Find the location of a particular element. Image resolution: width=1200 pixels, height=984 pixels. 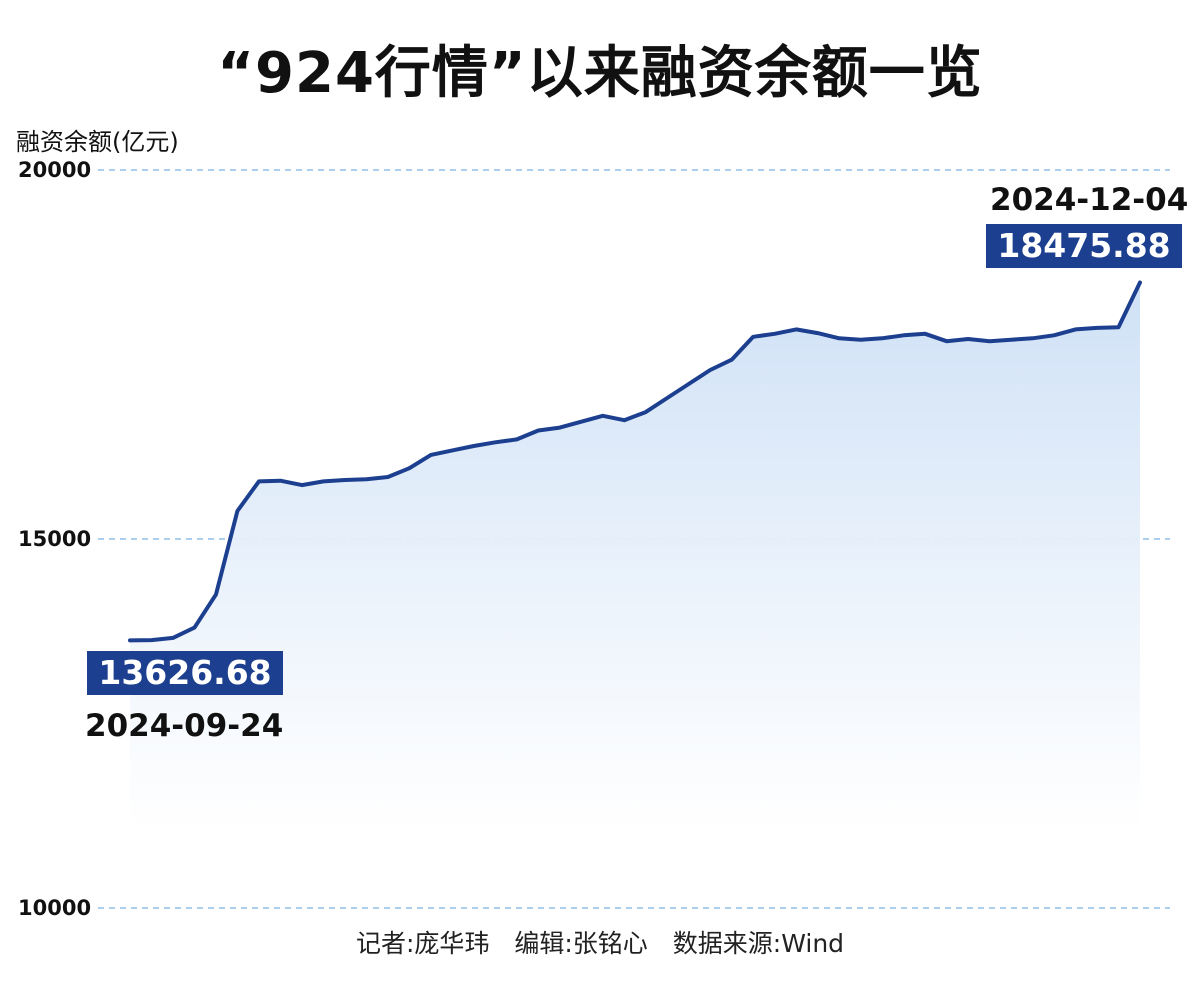

chart-title: “924行情”以来融资余额一览 is located at coordinates (600, 73).